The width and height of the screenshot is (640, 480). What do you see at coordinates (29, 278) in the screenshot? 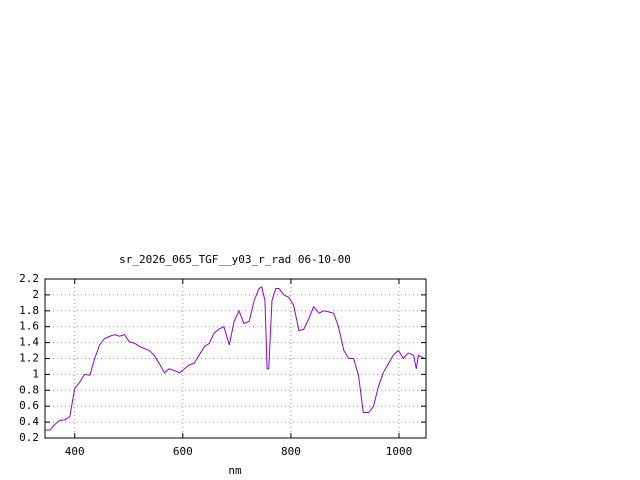
I see `y-tick-label: 2.2` at bounding box center [29, 278].